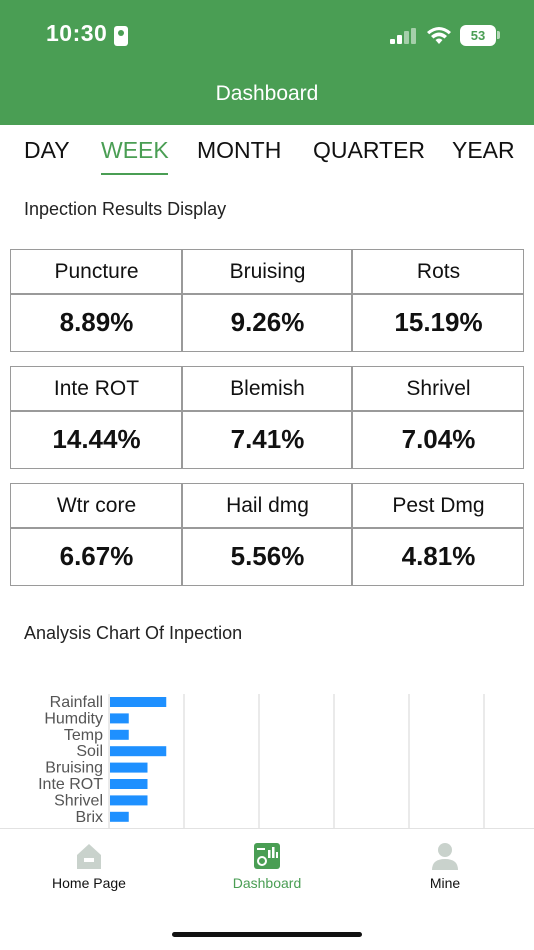  What do you see at coordinates (438, 439) in the screenshot?
I see `metric-value-shrivel: 7.04%` at bounding box center [438, 439].